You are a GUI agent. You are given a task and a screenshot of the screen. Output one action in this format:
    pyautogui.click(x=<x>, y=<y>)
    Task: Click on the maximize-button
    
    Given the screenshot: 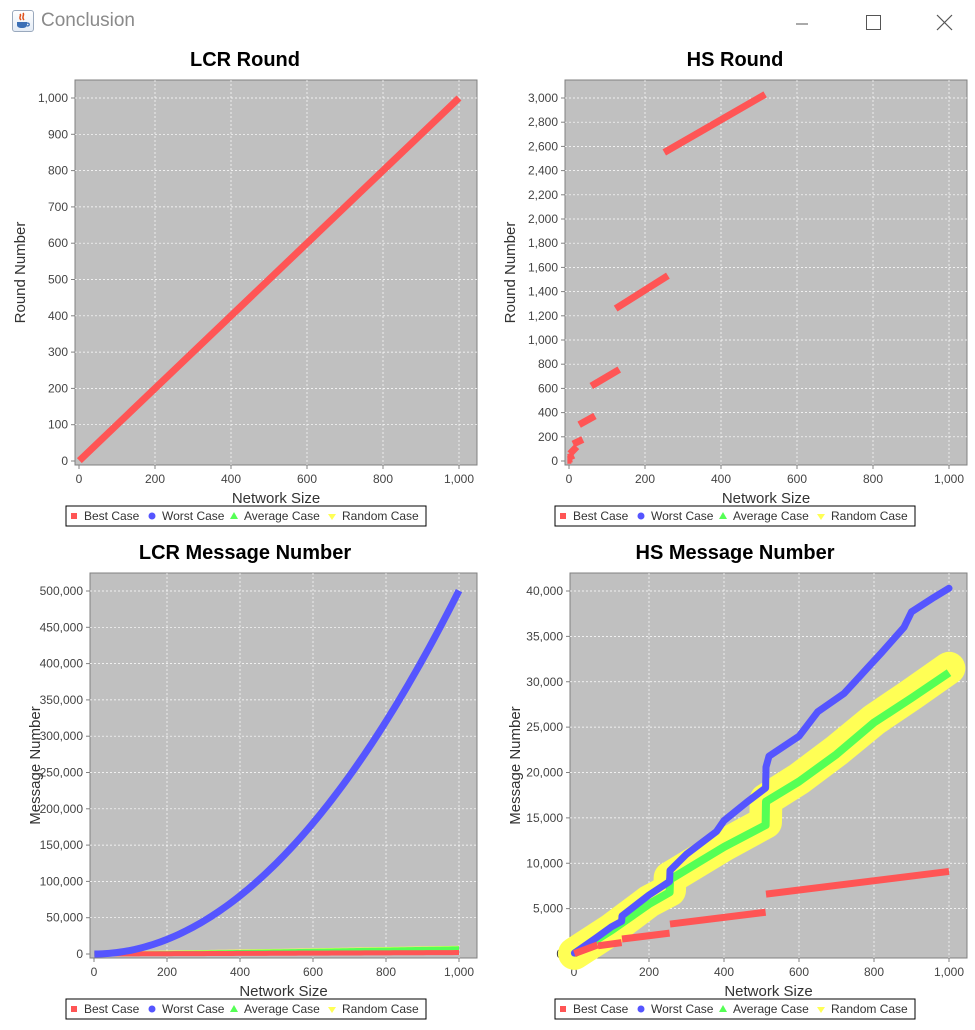 What is the action you would take?
    pyautogui.click(x=873, y=22)
    